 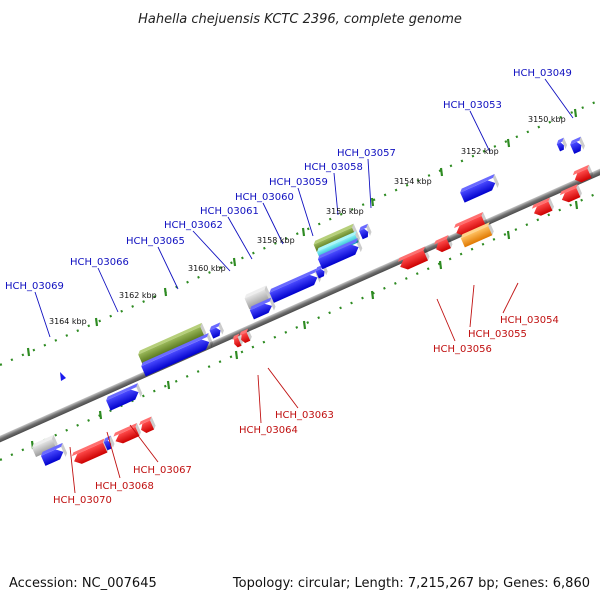 What do you see at coordinates (124, 486) in the screenshot?
I see `gene-label-hch-03068: HCH_03068` at bounding box center [124, 486].